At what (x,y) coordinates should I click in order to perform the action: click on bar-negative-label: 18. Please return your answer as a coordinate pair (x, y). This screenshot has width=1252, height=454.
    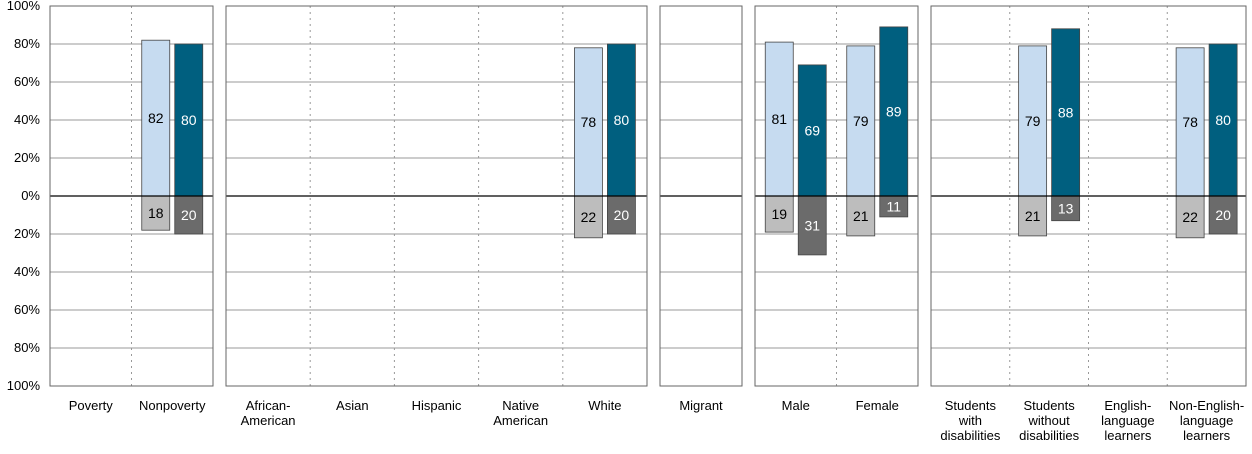
    Looking at the image, I should click on (156, 213).